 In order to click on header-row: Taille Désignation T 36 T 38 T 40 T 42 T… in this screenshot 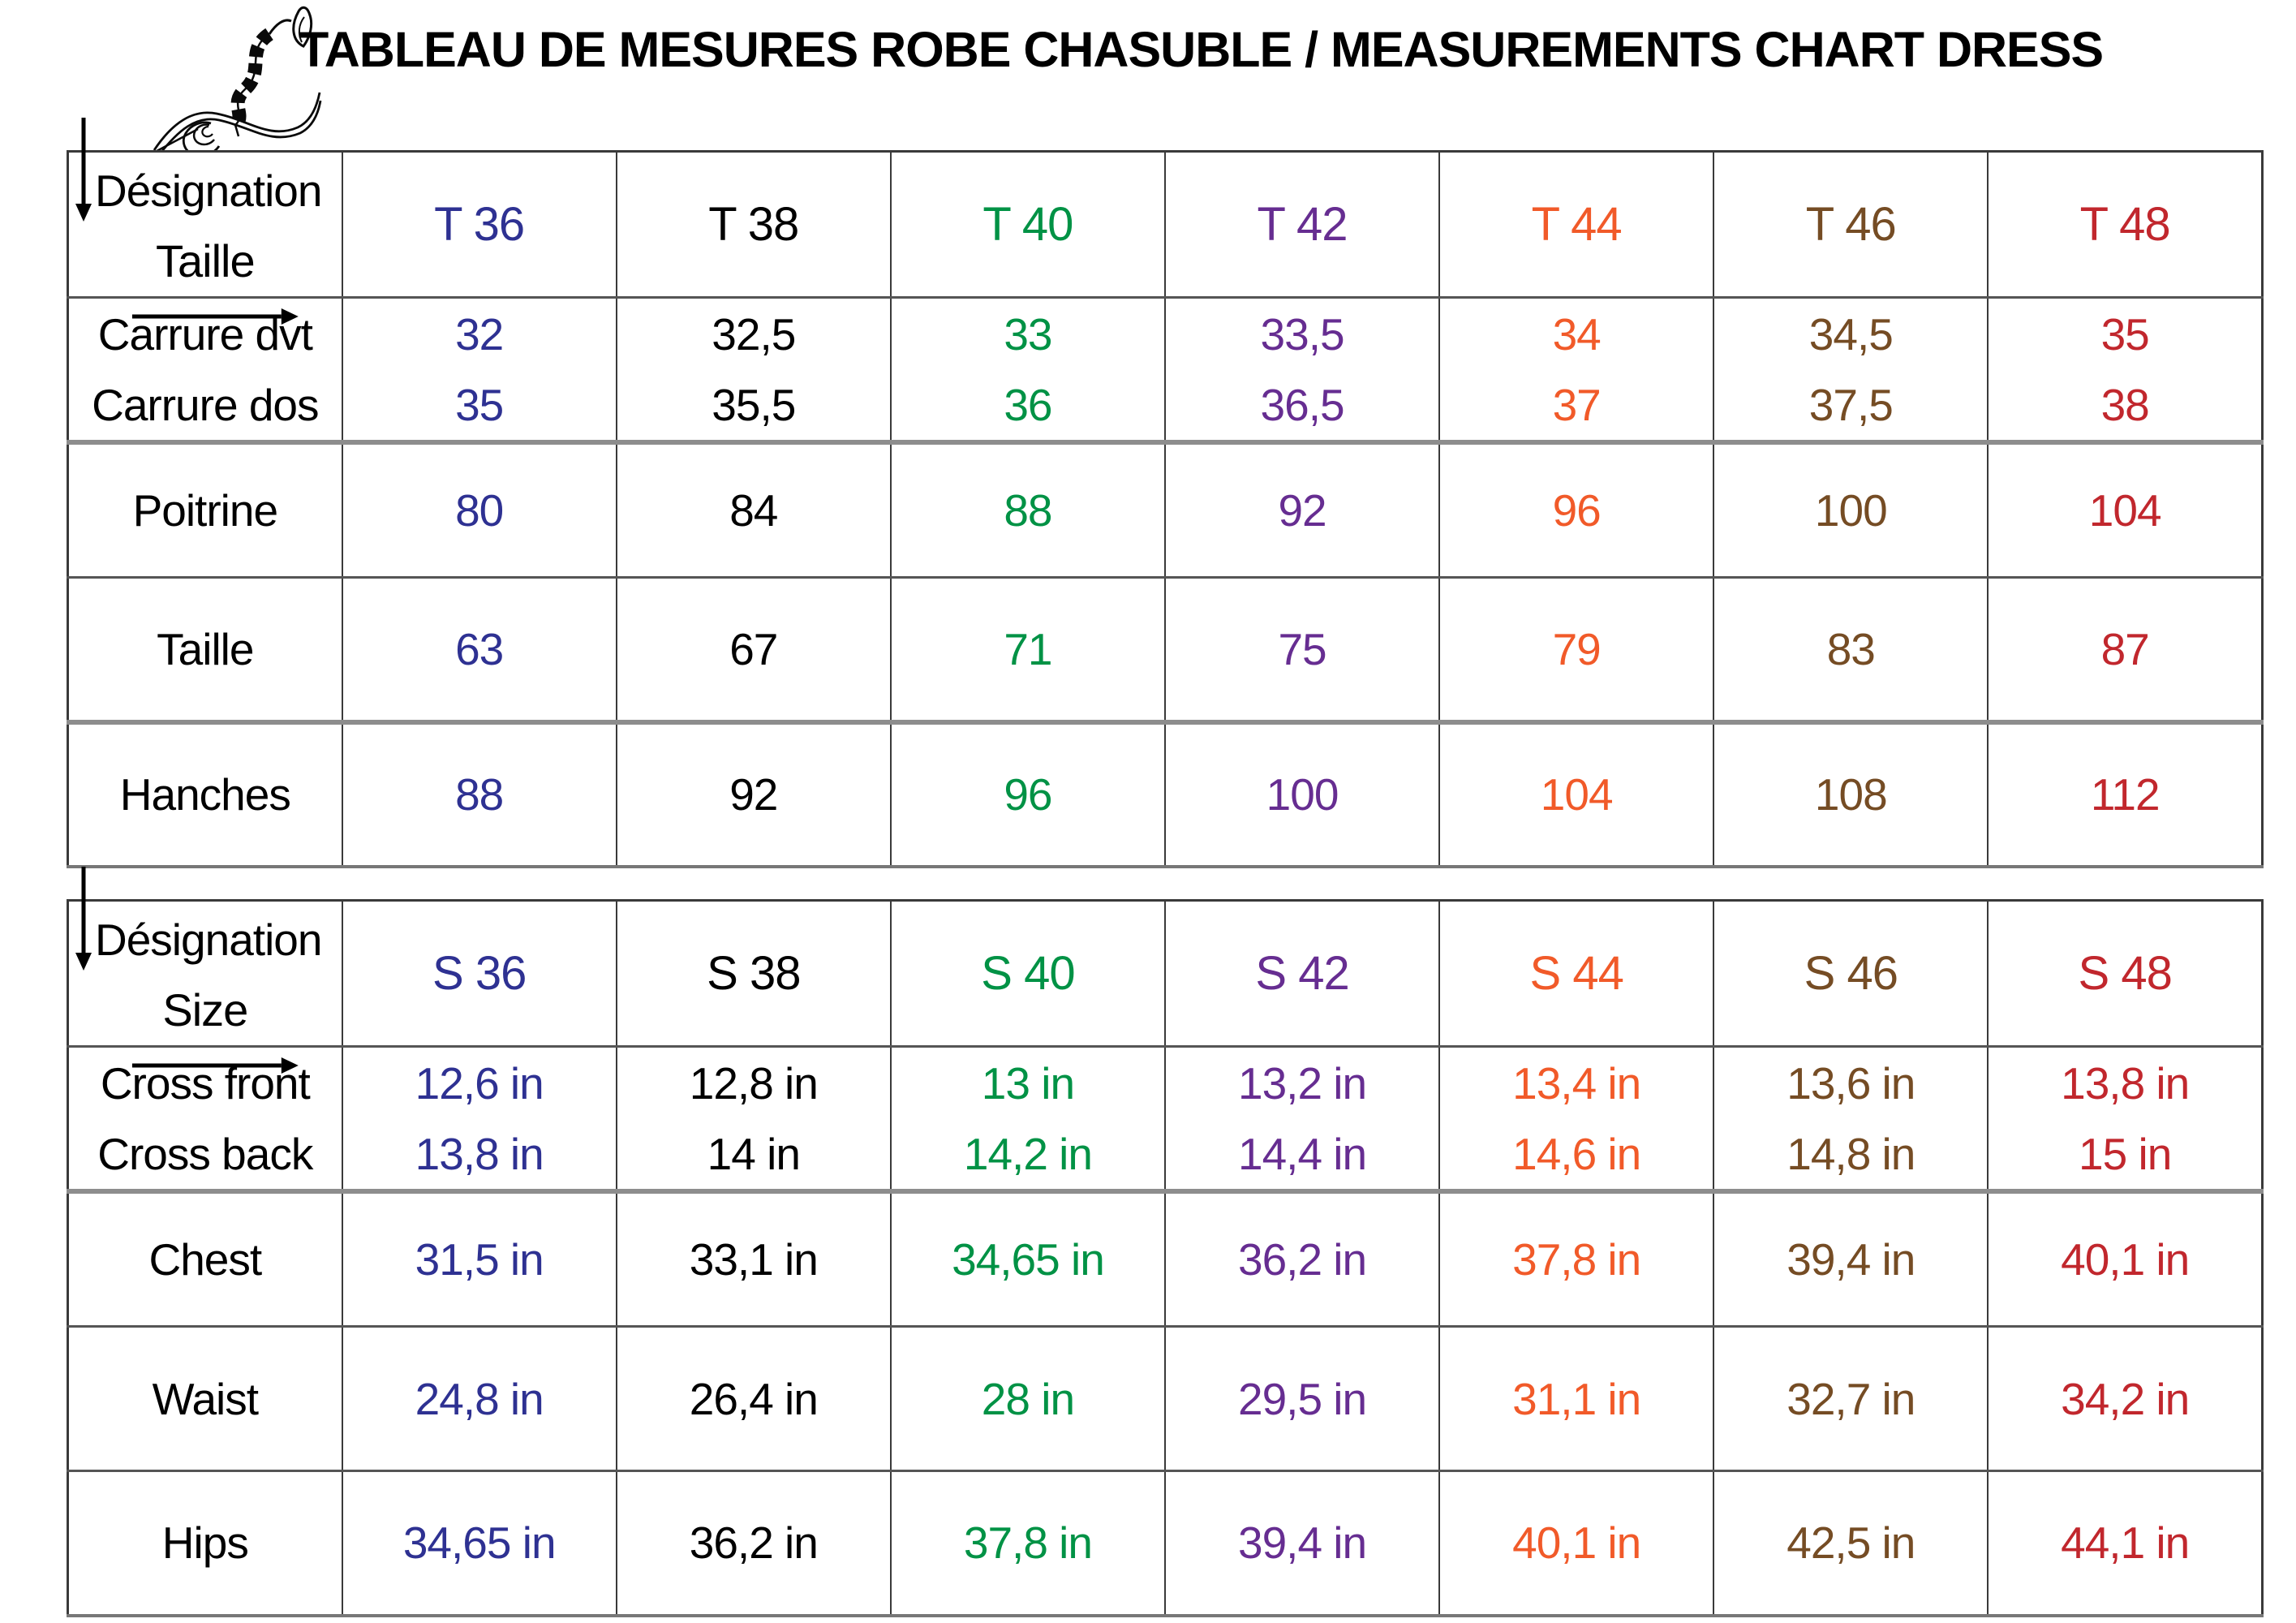, I will do `click(1165, 221)`.